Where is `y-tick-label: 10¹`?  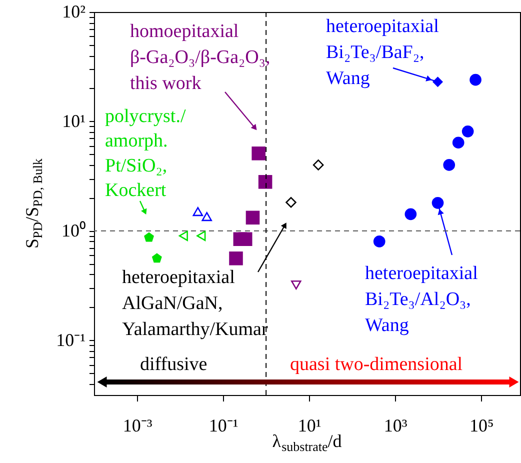 y-tick-label: 10¹ is located at coordinates (74, 120).